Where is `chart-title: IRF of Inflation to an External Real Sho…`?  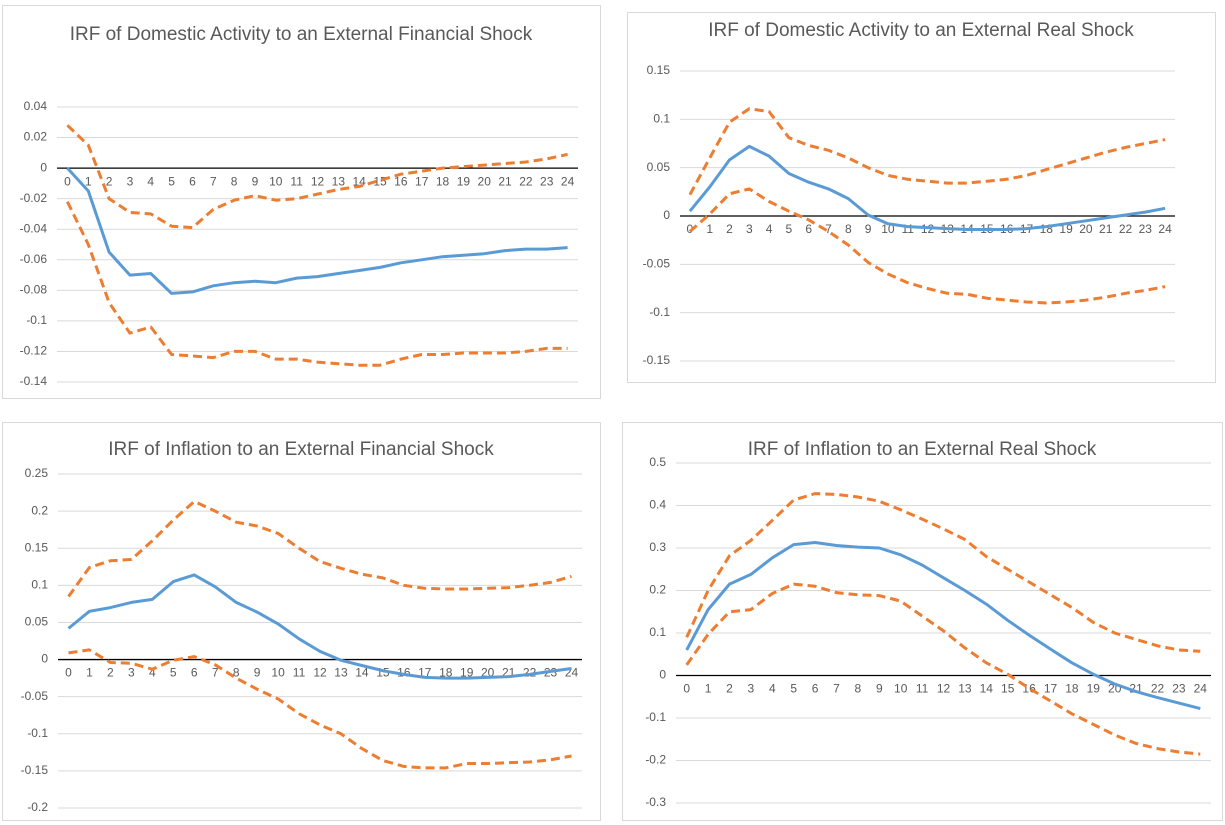 chart-title: IRF of Inflation to an External Real Sho… is located at coordinates (922, 449).